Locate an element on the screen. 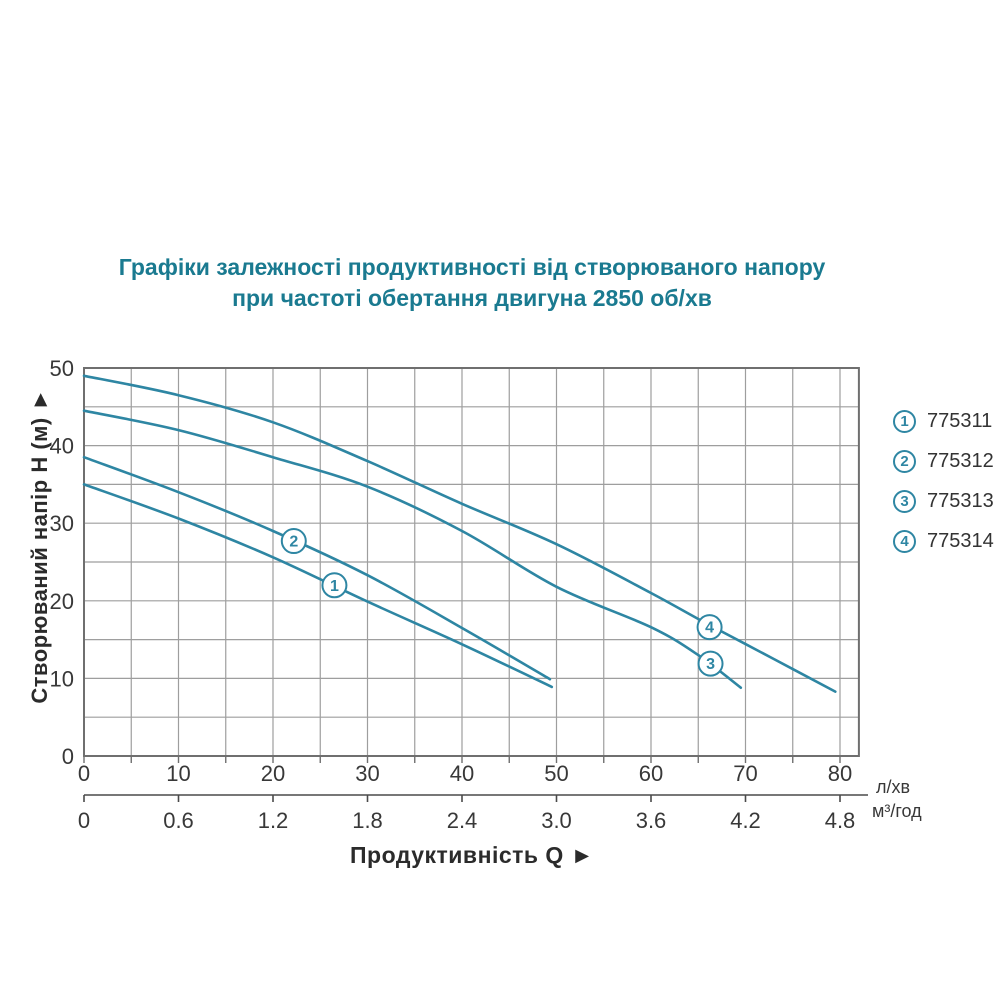 This screenshot has height=1000, width=1000. legend-item: 1 775311 is located at coordinates (943, 421).